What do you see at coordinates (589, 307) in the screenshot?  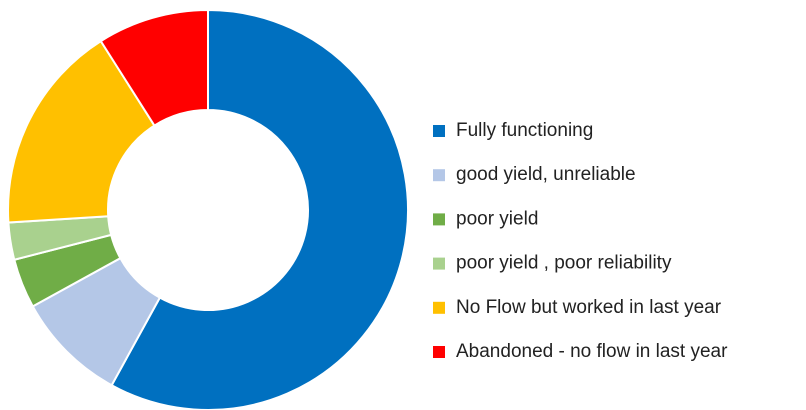 I see `legend-label: No Flow but worked in last year` at bounding box center [589, 307].